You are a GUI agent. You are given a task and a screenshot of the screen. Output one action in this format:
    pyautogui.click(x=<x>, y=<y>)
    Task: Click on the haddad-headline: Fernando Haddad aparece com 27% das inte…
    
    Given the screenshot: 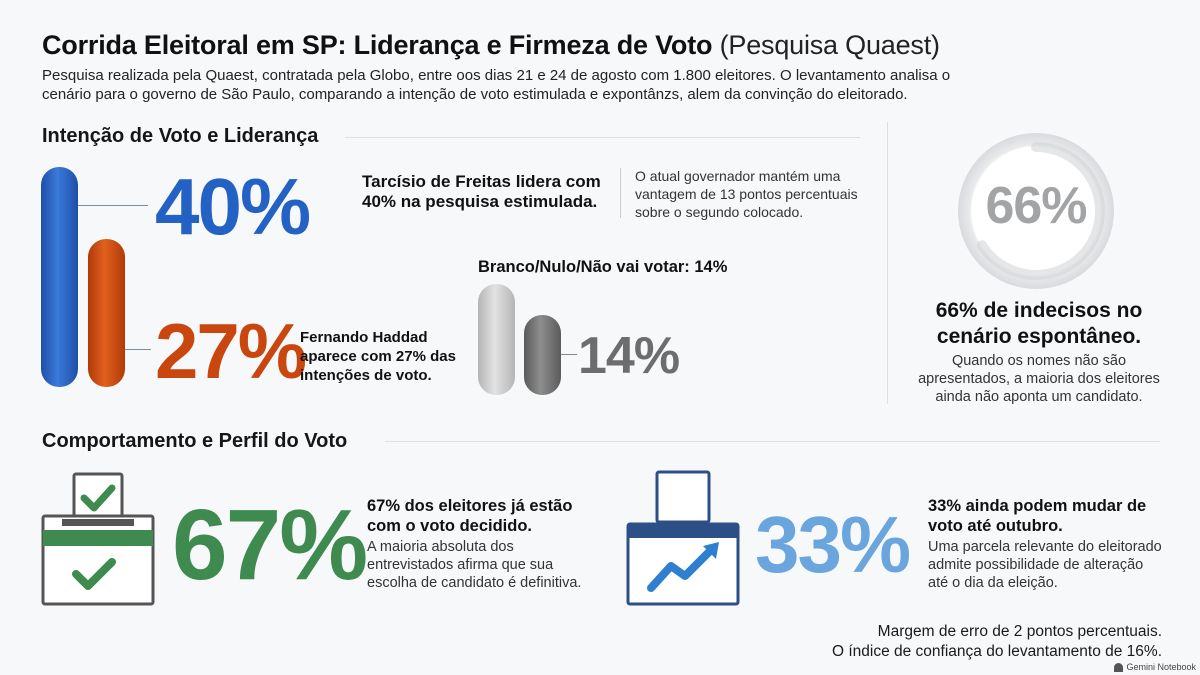 What is the action you would take?
    pyautogui.click(x=378, y=356)
    